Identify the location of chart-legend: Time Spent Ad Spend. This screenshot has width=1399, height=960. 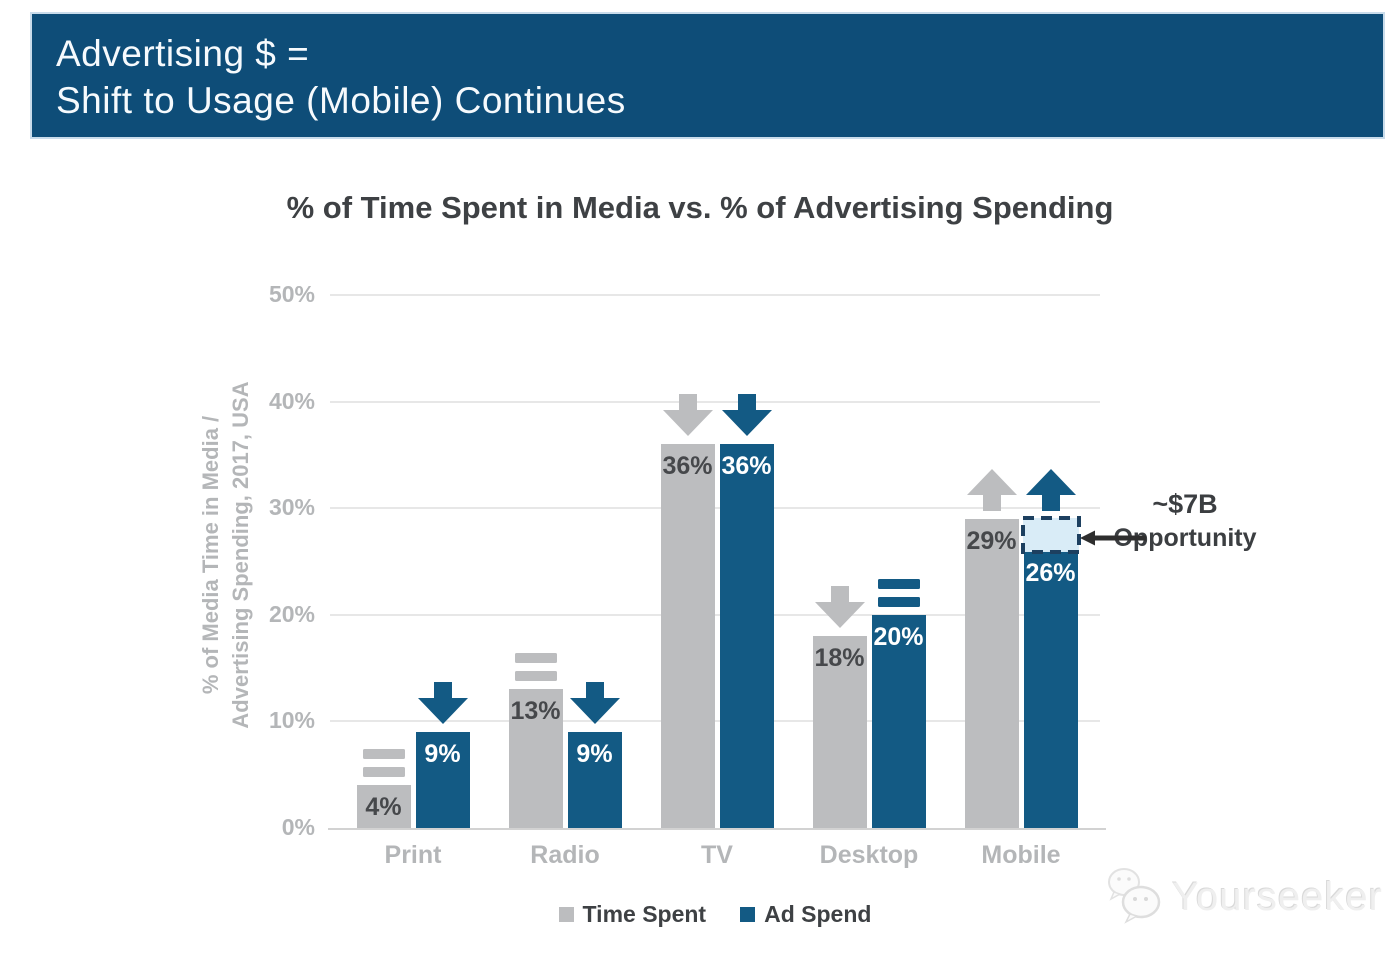
(715, 914).